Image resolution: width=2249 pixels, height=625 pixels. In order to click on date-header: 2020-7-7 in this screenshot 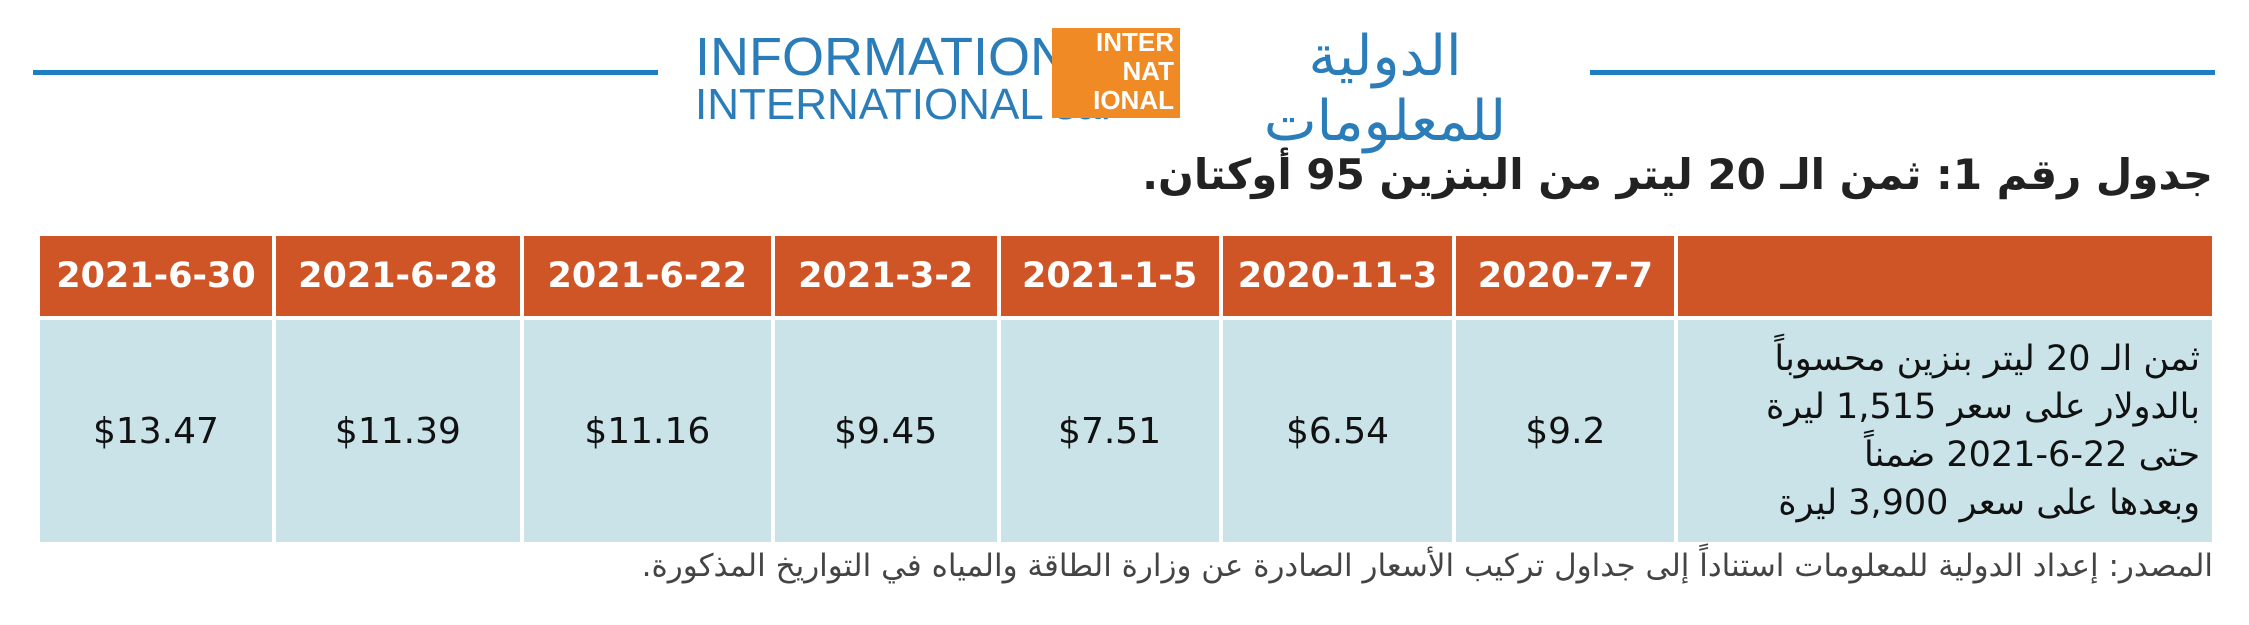, I will do `click(1565, 278)`.